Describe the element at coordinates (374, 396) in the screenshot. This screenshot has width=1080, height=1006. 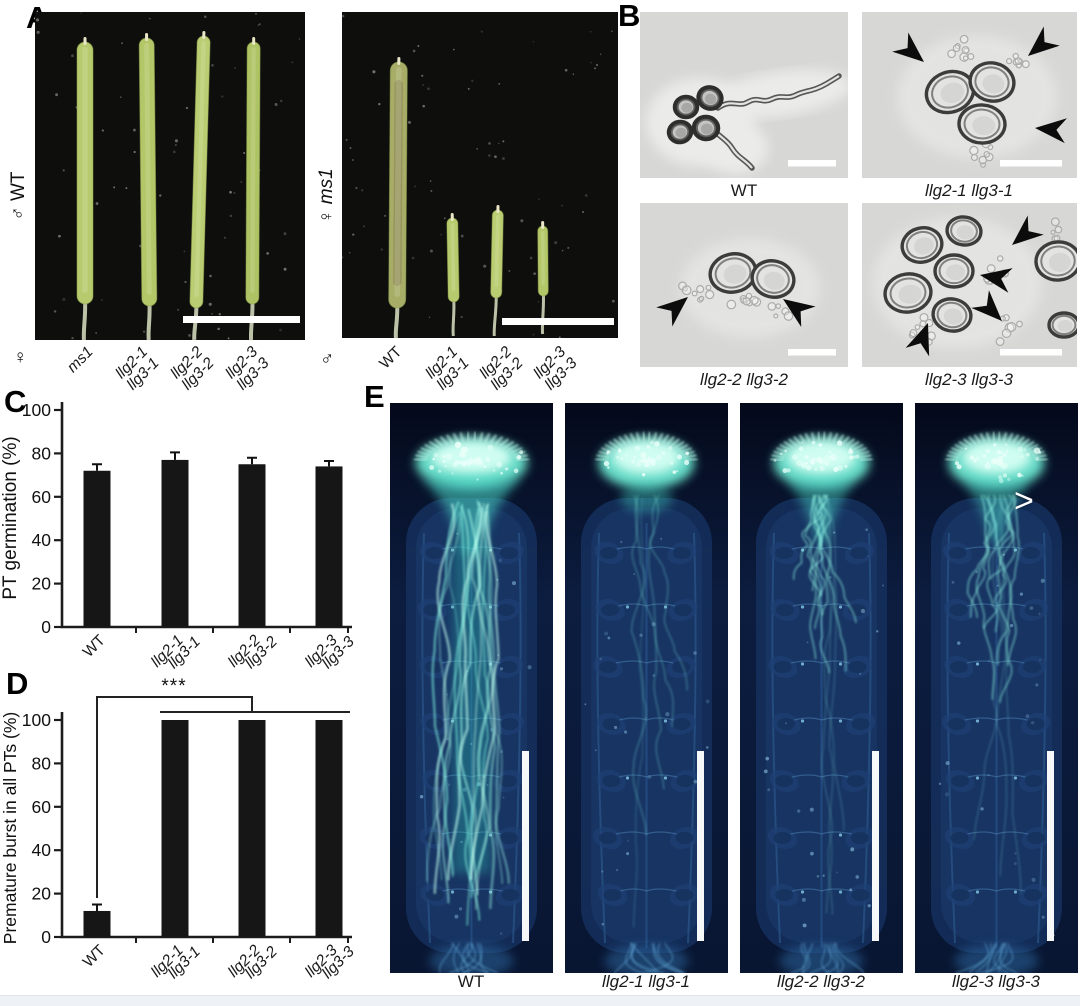
I see `panel-e-letter: E` at that location.